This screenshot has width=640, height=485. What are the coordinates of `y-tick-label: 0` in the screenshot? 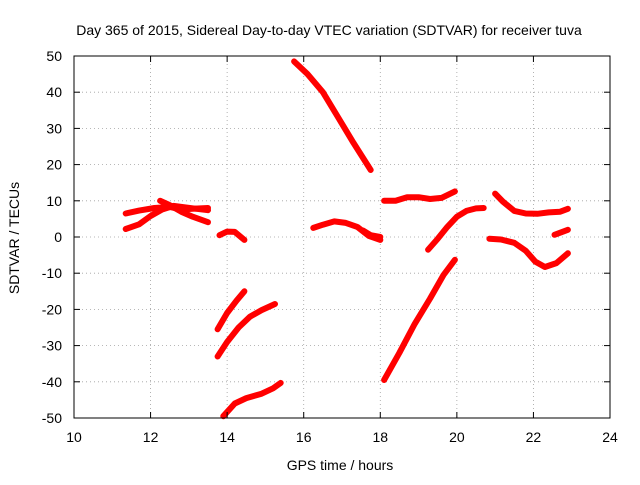 It's located at (58, 237).